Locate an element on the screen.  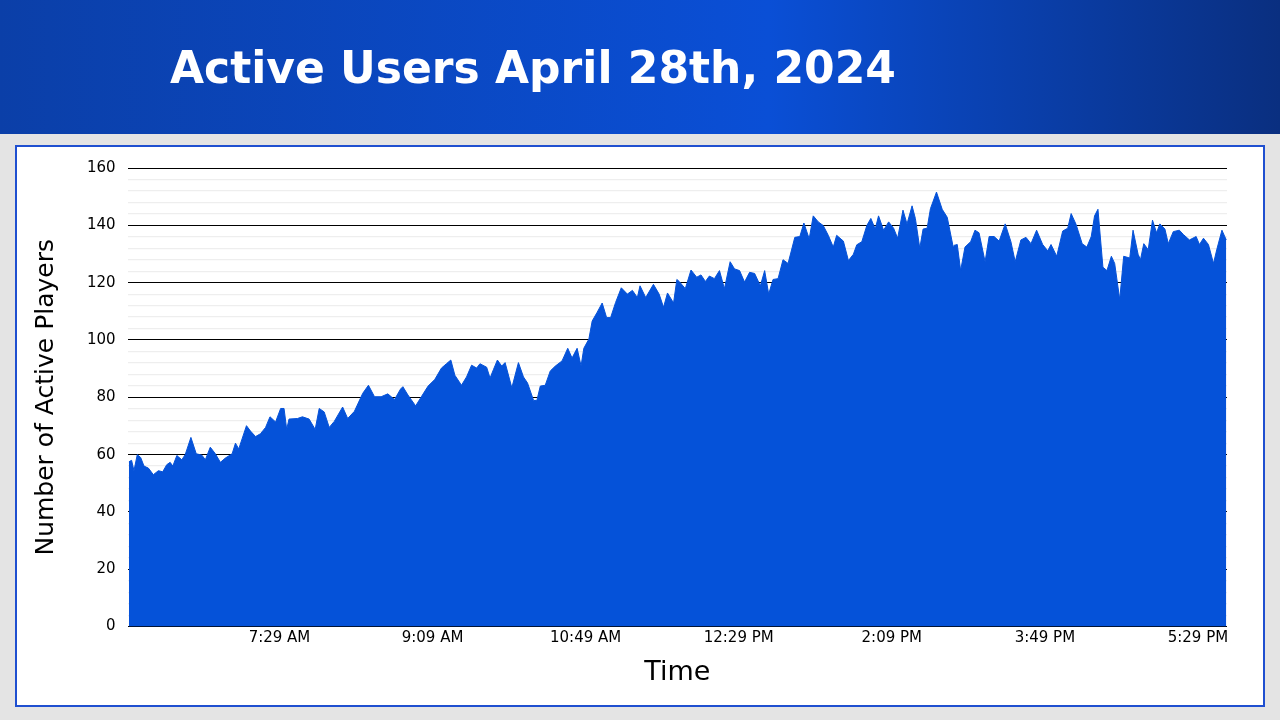
x-tick-label: 7:29 AM is located at coordinates (279, 637).